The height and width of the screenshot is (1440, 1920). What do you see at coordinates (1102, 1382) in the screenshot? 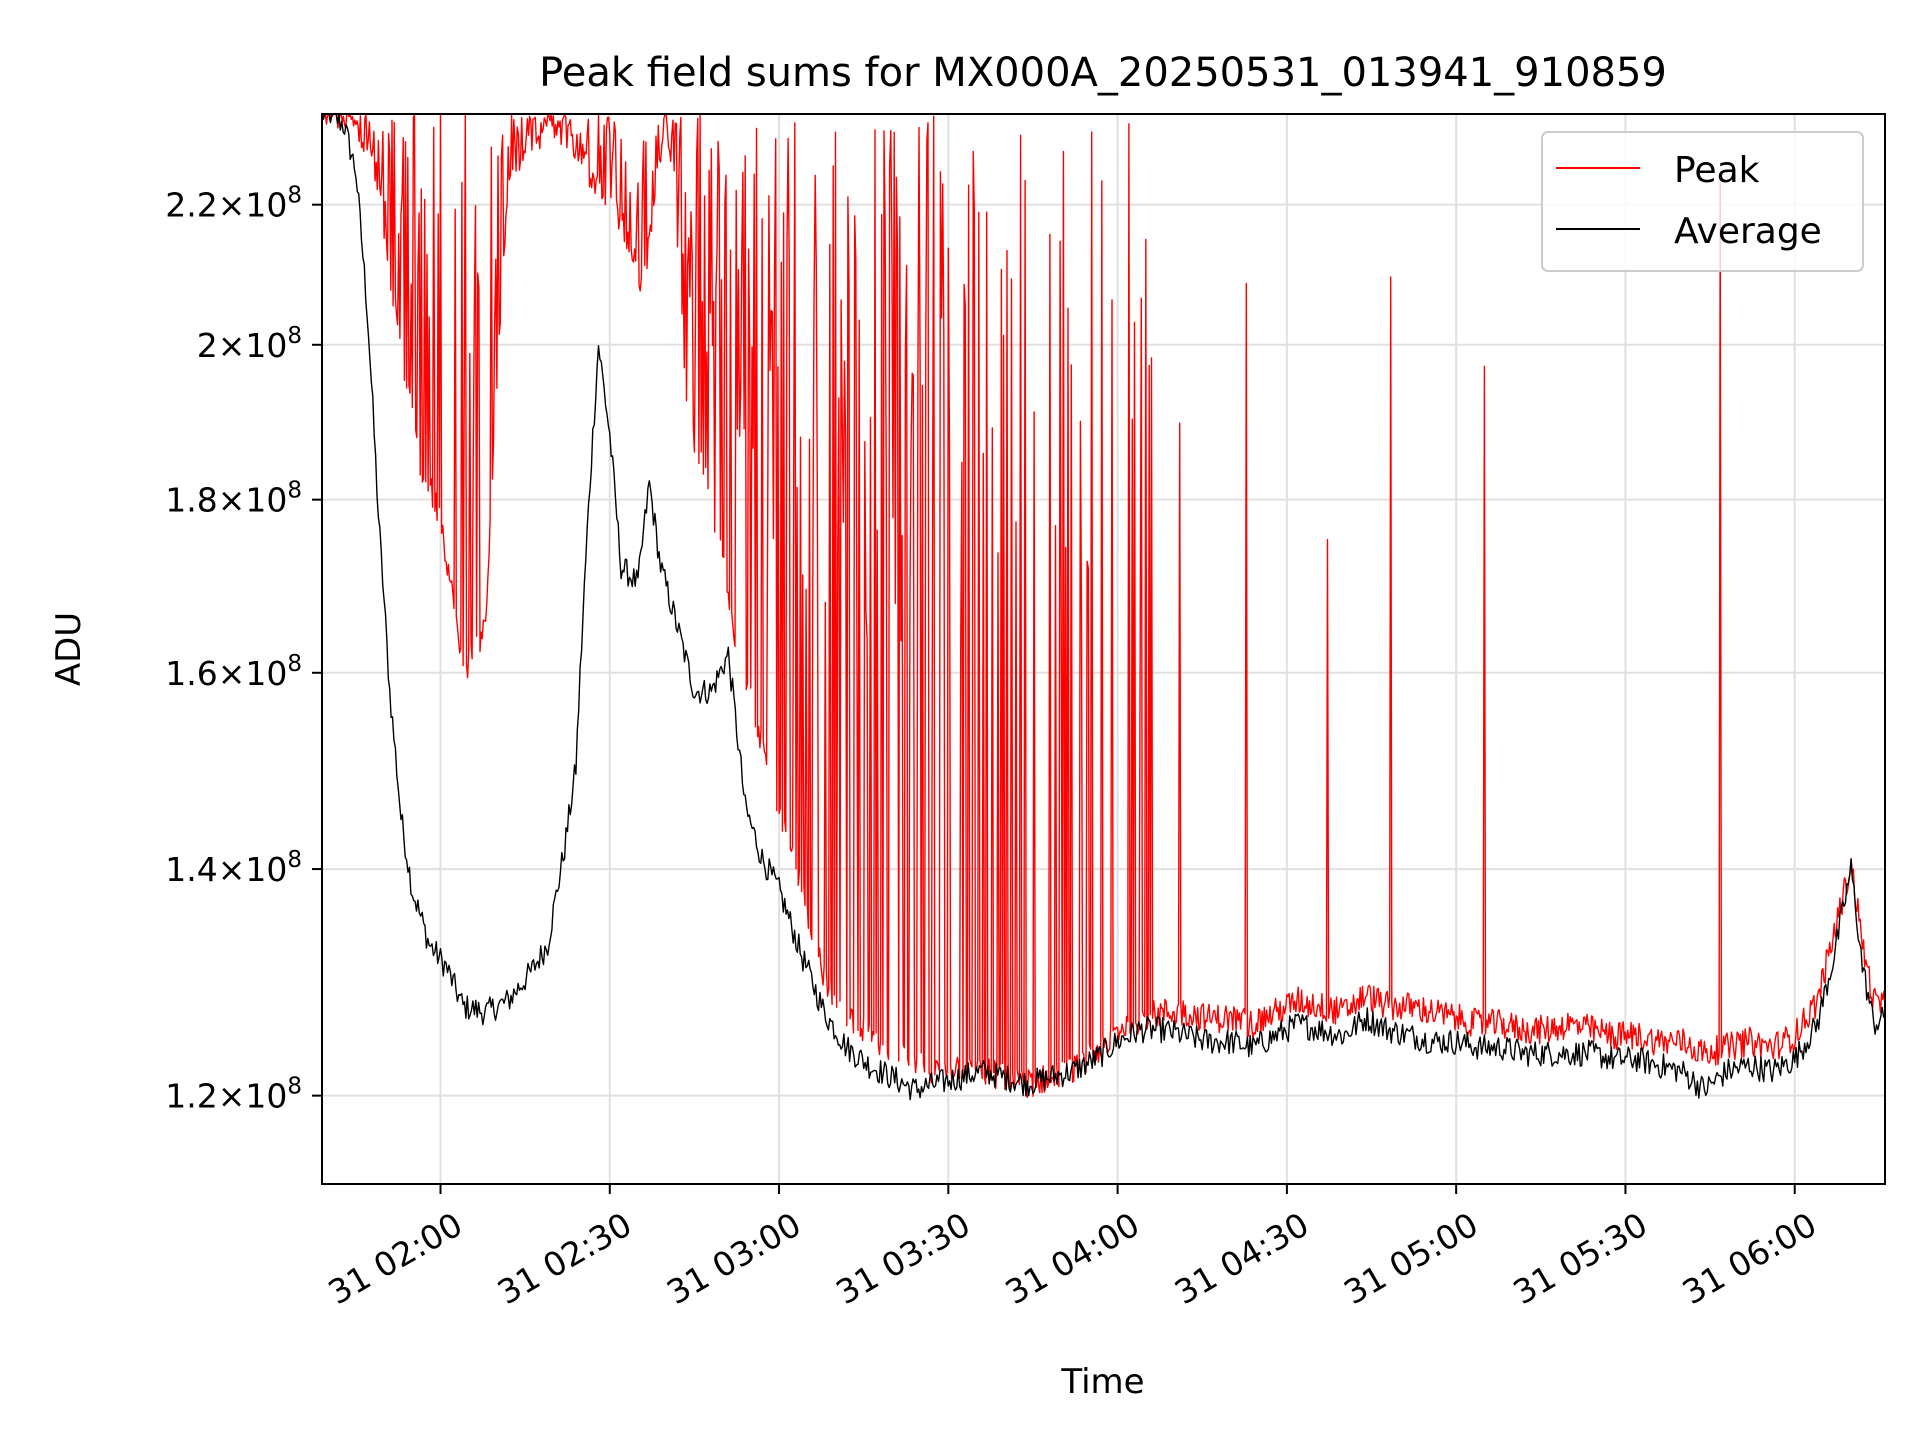
I see `x-axis-label: Time` at bounding box center [1102, 1382].